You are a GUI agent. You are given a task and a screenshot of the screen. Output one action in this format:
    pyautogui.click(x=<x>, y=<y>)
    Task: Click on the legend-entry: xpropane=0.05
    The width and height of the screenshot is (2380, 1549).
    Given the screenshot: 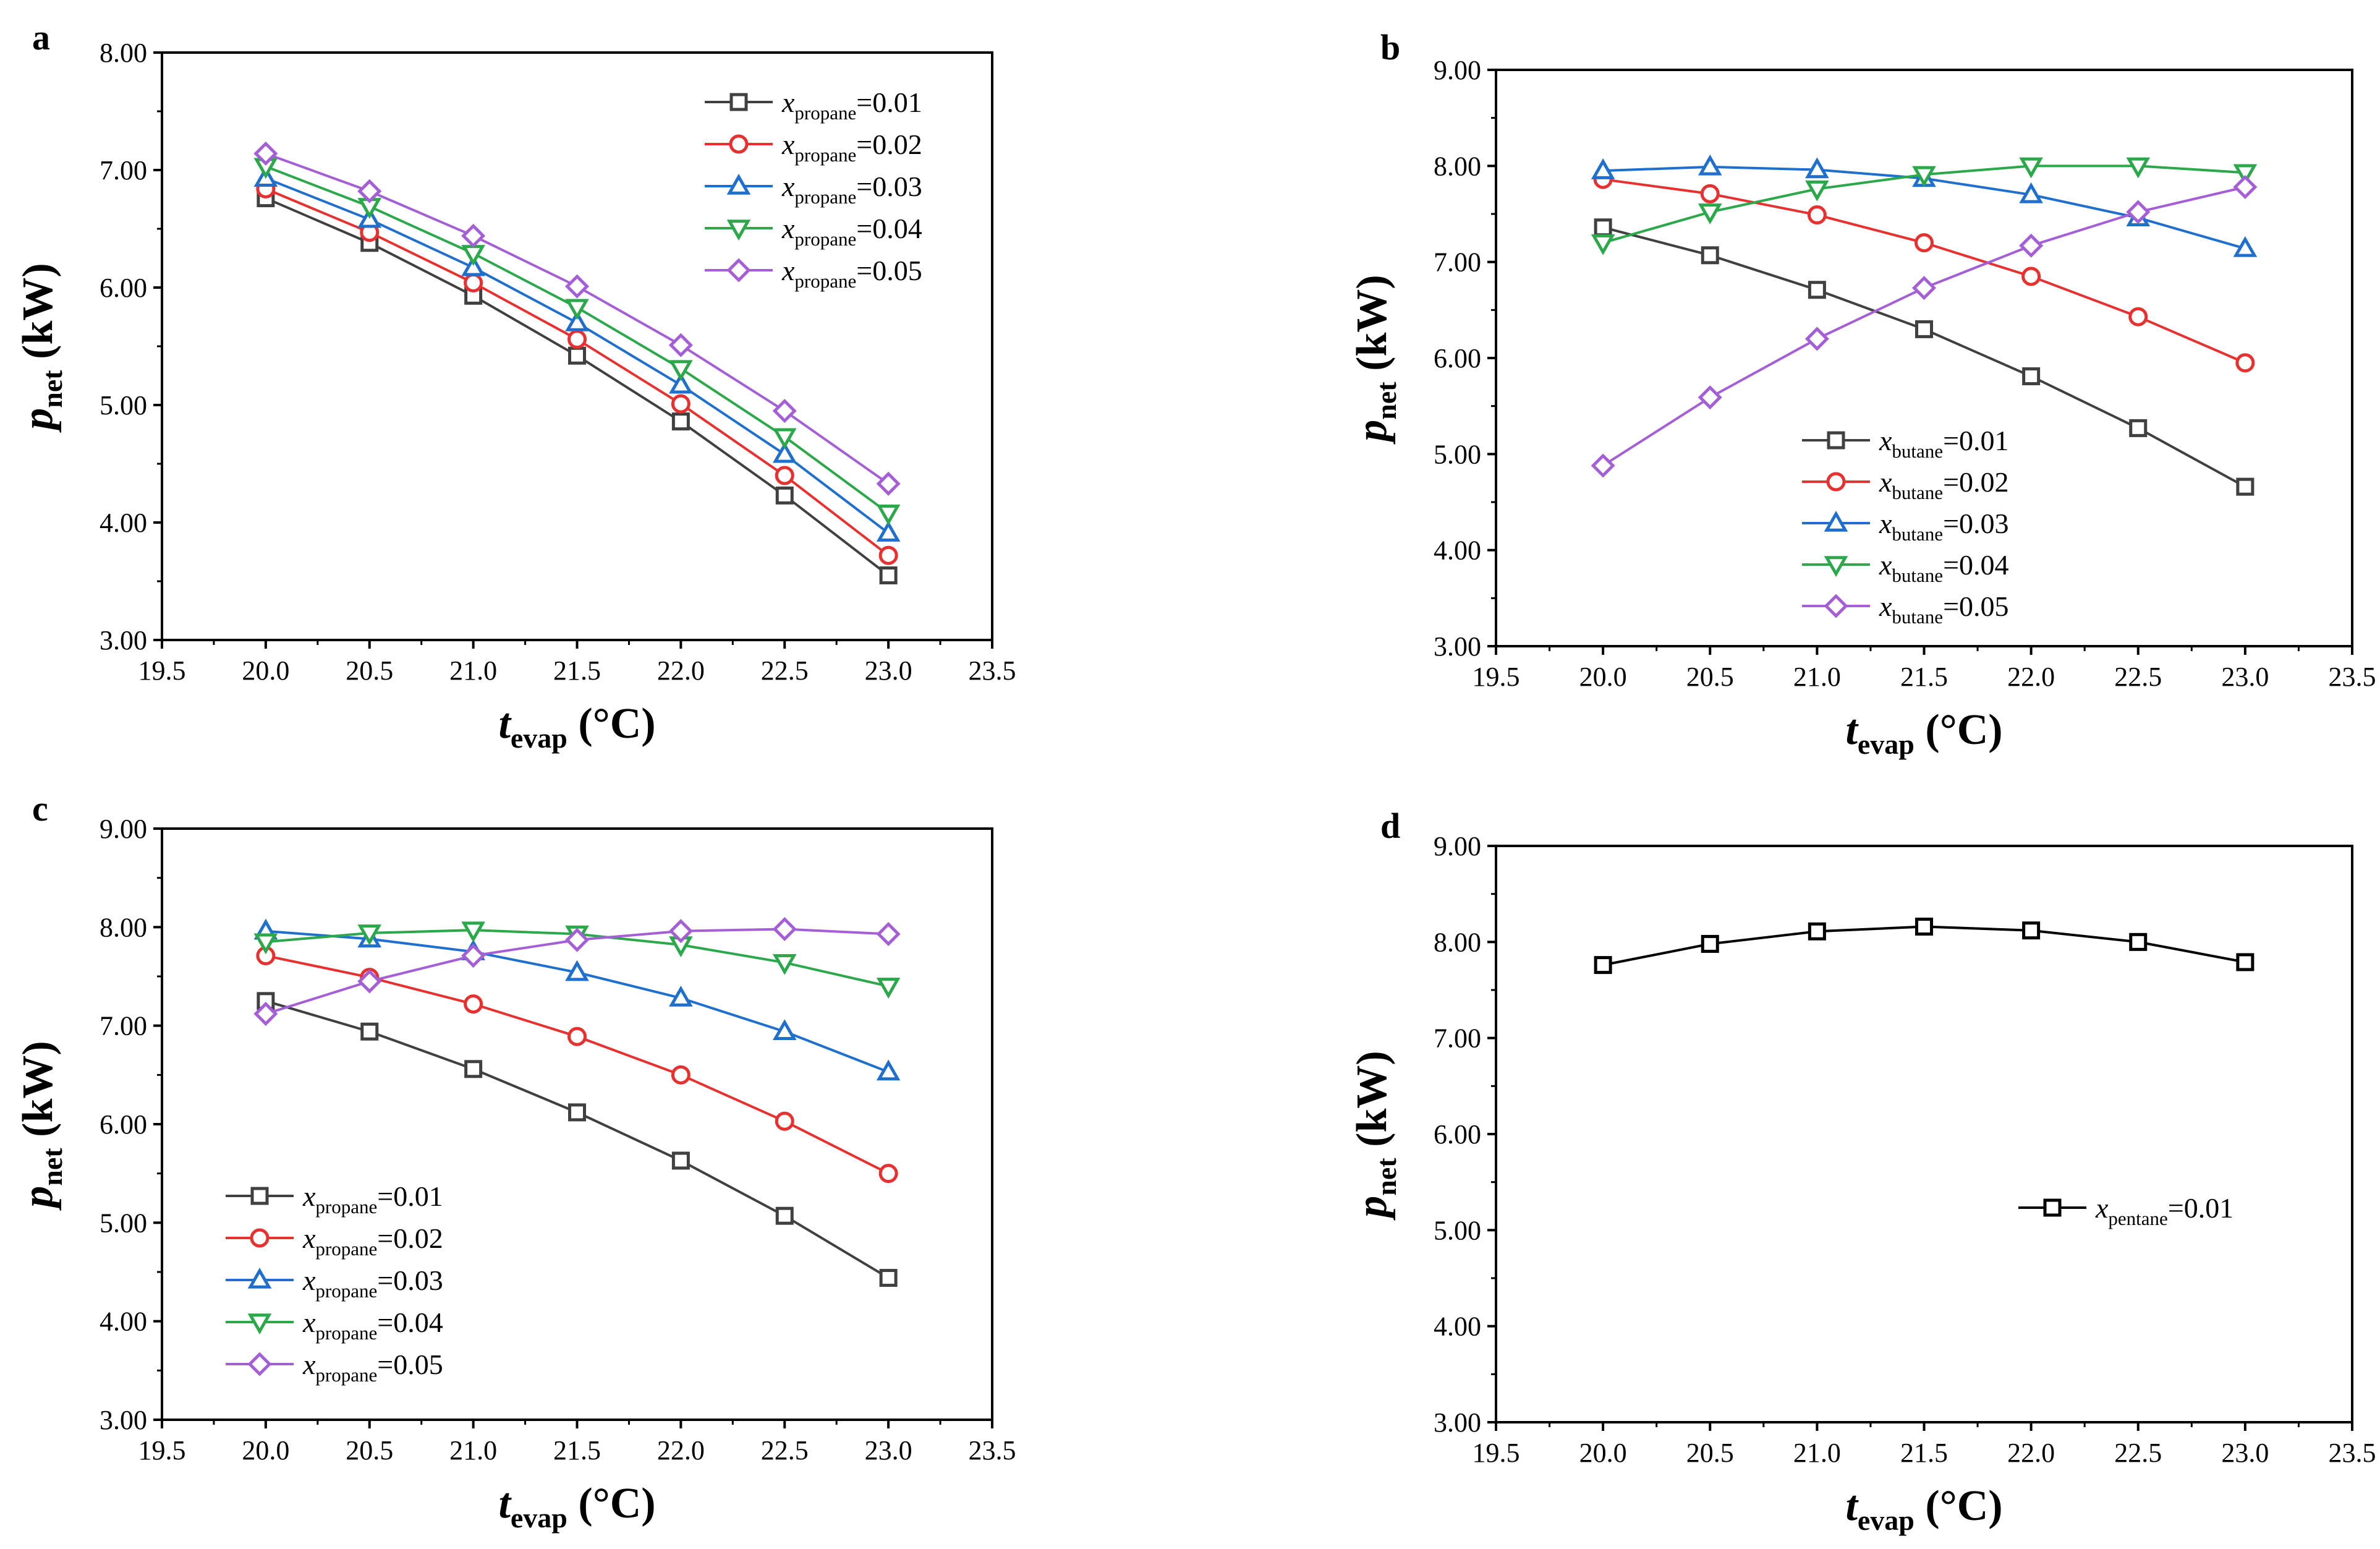 What is the action you would take?
    pyautogui.click(x=334, y=1367)
    